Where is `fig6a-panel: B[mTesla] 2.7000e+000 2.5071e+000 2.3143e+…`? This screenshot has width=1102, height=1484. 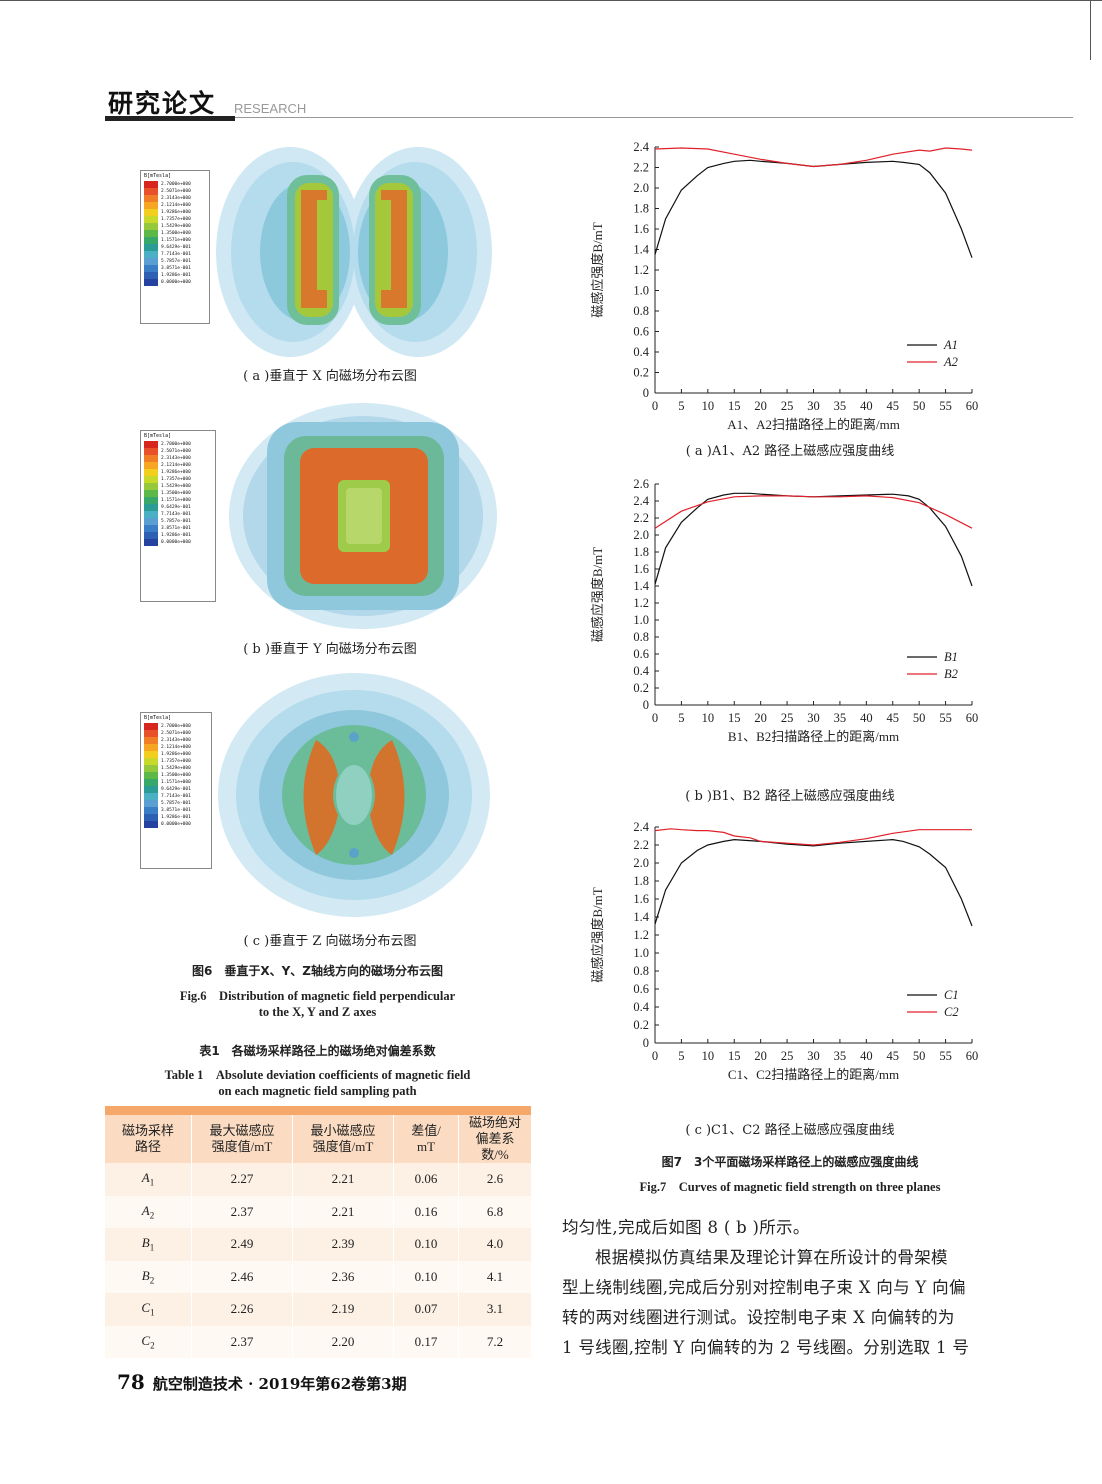
fig6a-panel: B[mTesla] 2.7000e+000 2.5071e+000 2.3143e+… is located at coordinates (330, 252).